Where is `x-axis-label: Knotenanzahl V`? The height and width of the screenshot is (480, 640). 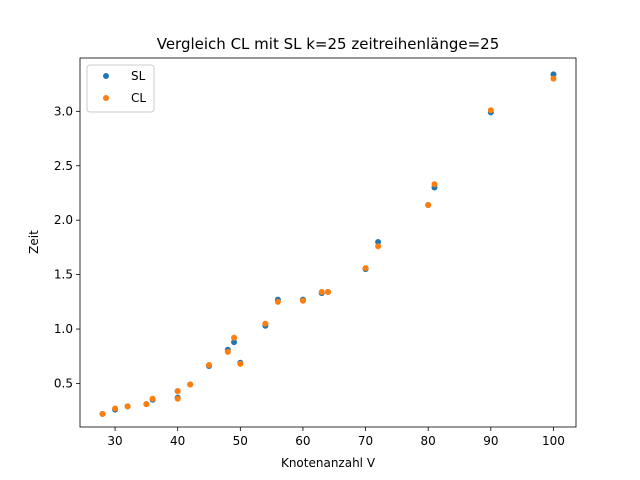 x-axis-label: Knotenanzahl V is located at coordinates (328, 463).